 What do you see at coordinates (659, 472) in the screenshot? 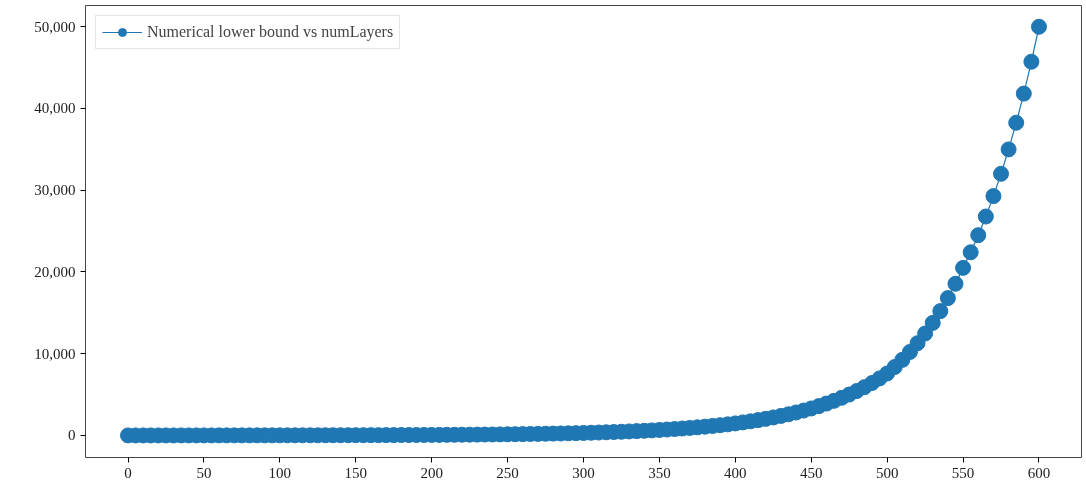
I see `x-tick-label: 350` at bounding box center [659, 472].